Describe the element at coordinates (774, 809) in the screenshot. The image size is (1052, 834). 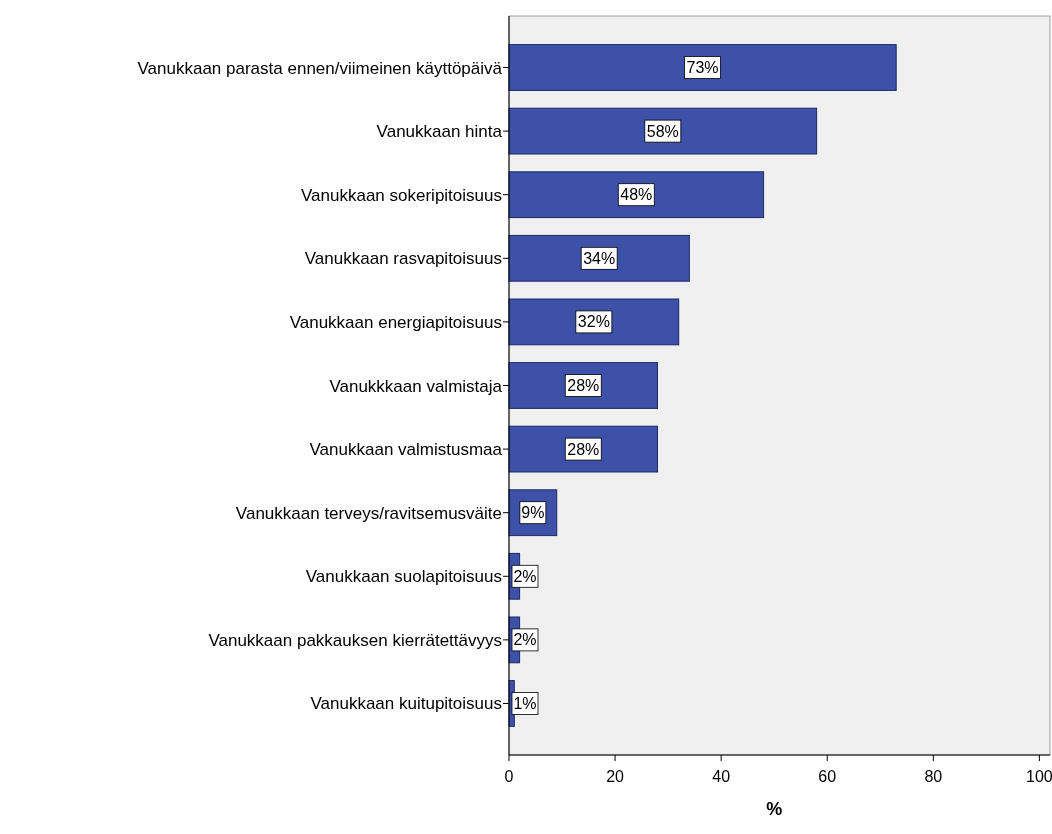
I see `x-axis-title: %` at that location.